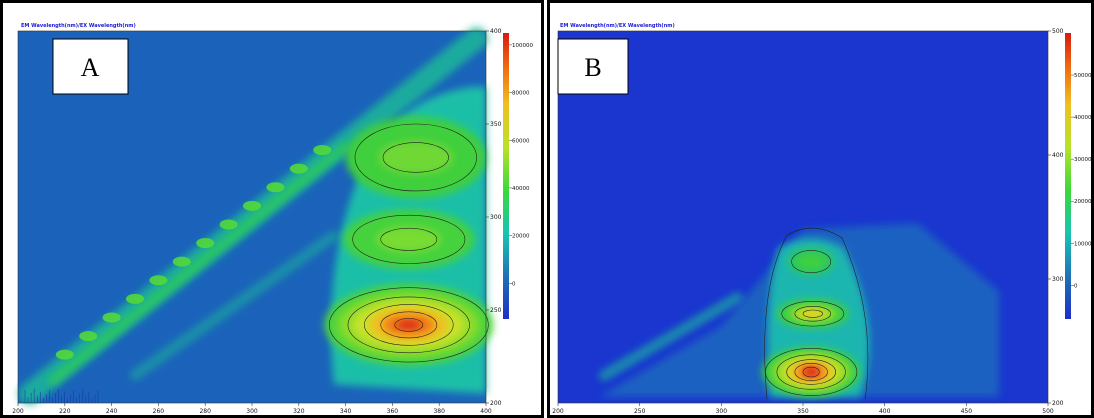  I want to click on panel-label-a: A, so click(90, 67).